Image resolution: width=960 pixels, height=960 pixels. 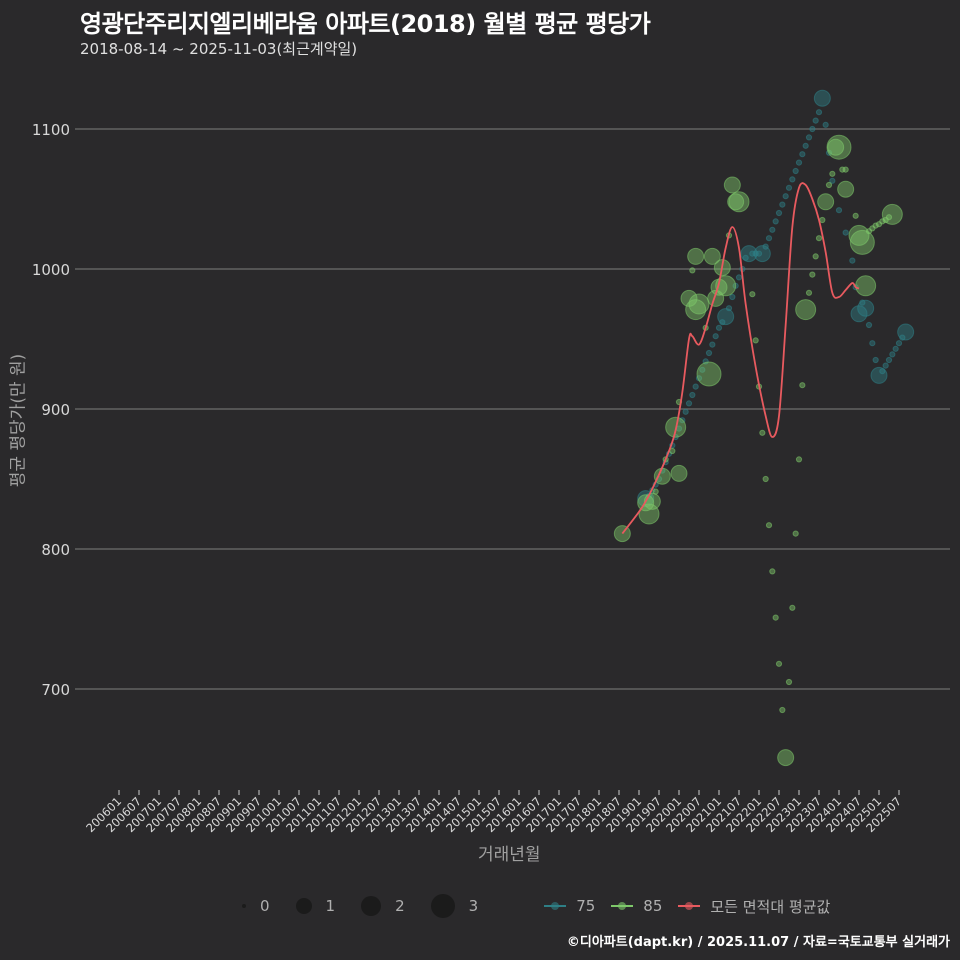 What do you see at coordinates (569, 906) in the screenshot?
I see `series-legend-item: 75` at bounding box center [569, 906].